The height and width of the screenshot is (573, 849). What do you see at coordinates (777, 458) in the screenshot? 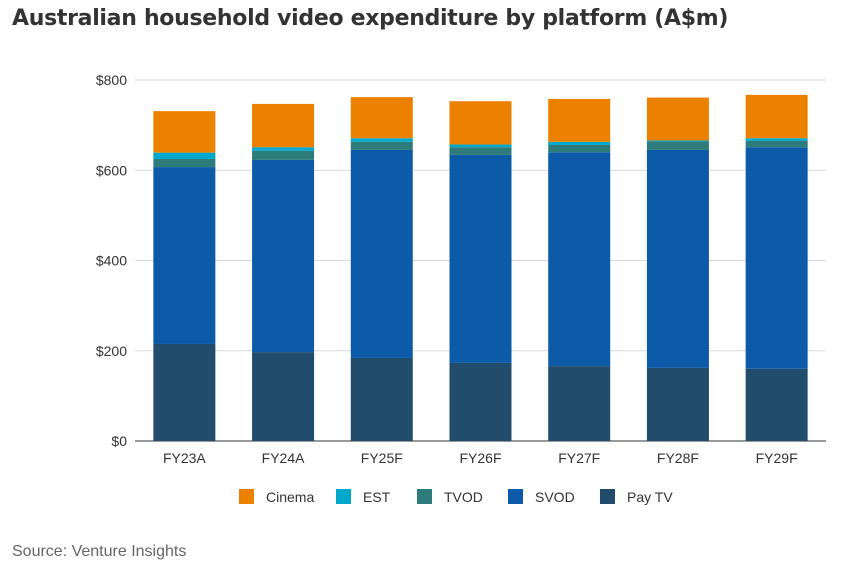
I see `x-tick-label: FY29F` at bounding box center [777, 458].